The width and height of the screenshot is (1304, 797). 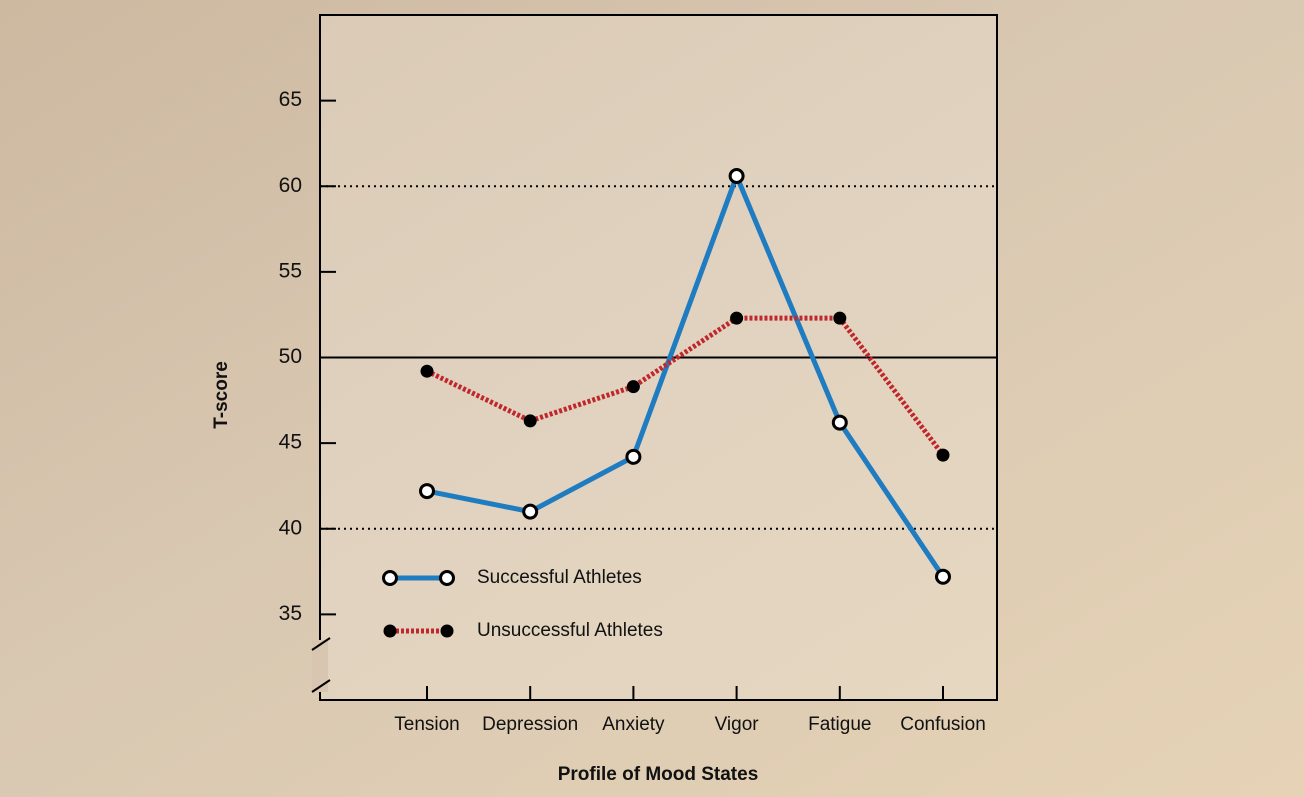 What do you see at coordinates (290, 613) in the screenshot?
I see `y-tick-label: 35` at bounding box center [290, 613].